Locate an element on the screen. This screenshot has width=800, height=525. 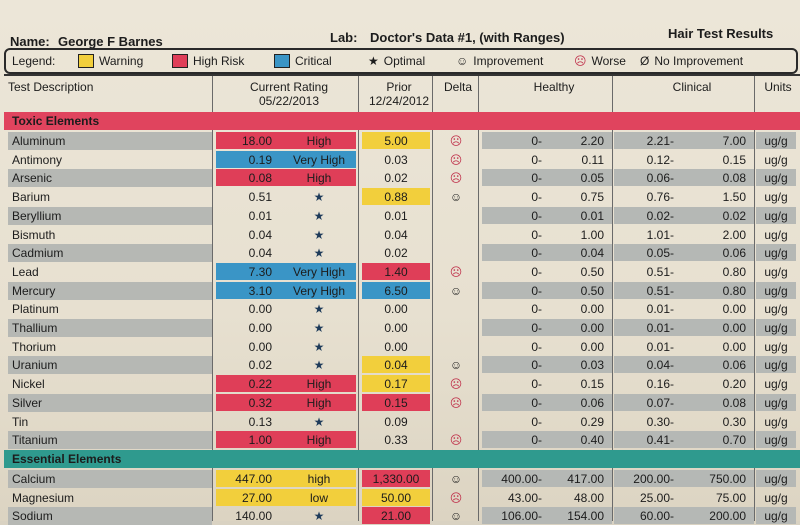
table-row: Thorium 0.00 ★ 0.00 0- 0.00 0.01- 0.00 ug/g is located at coordinates (400, 347).